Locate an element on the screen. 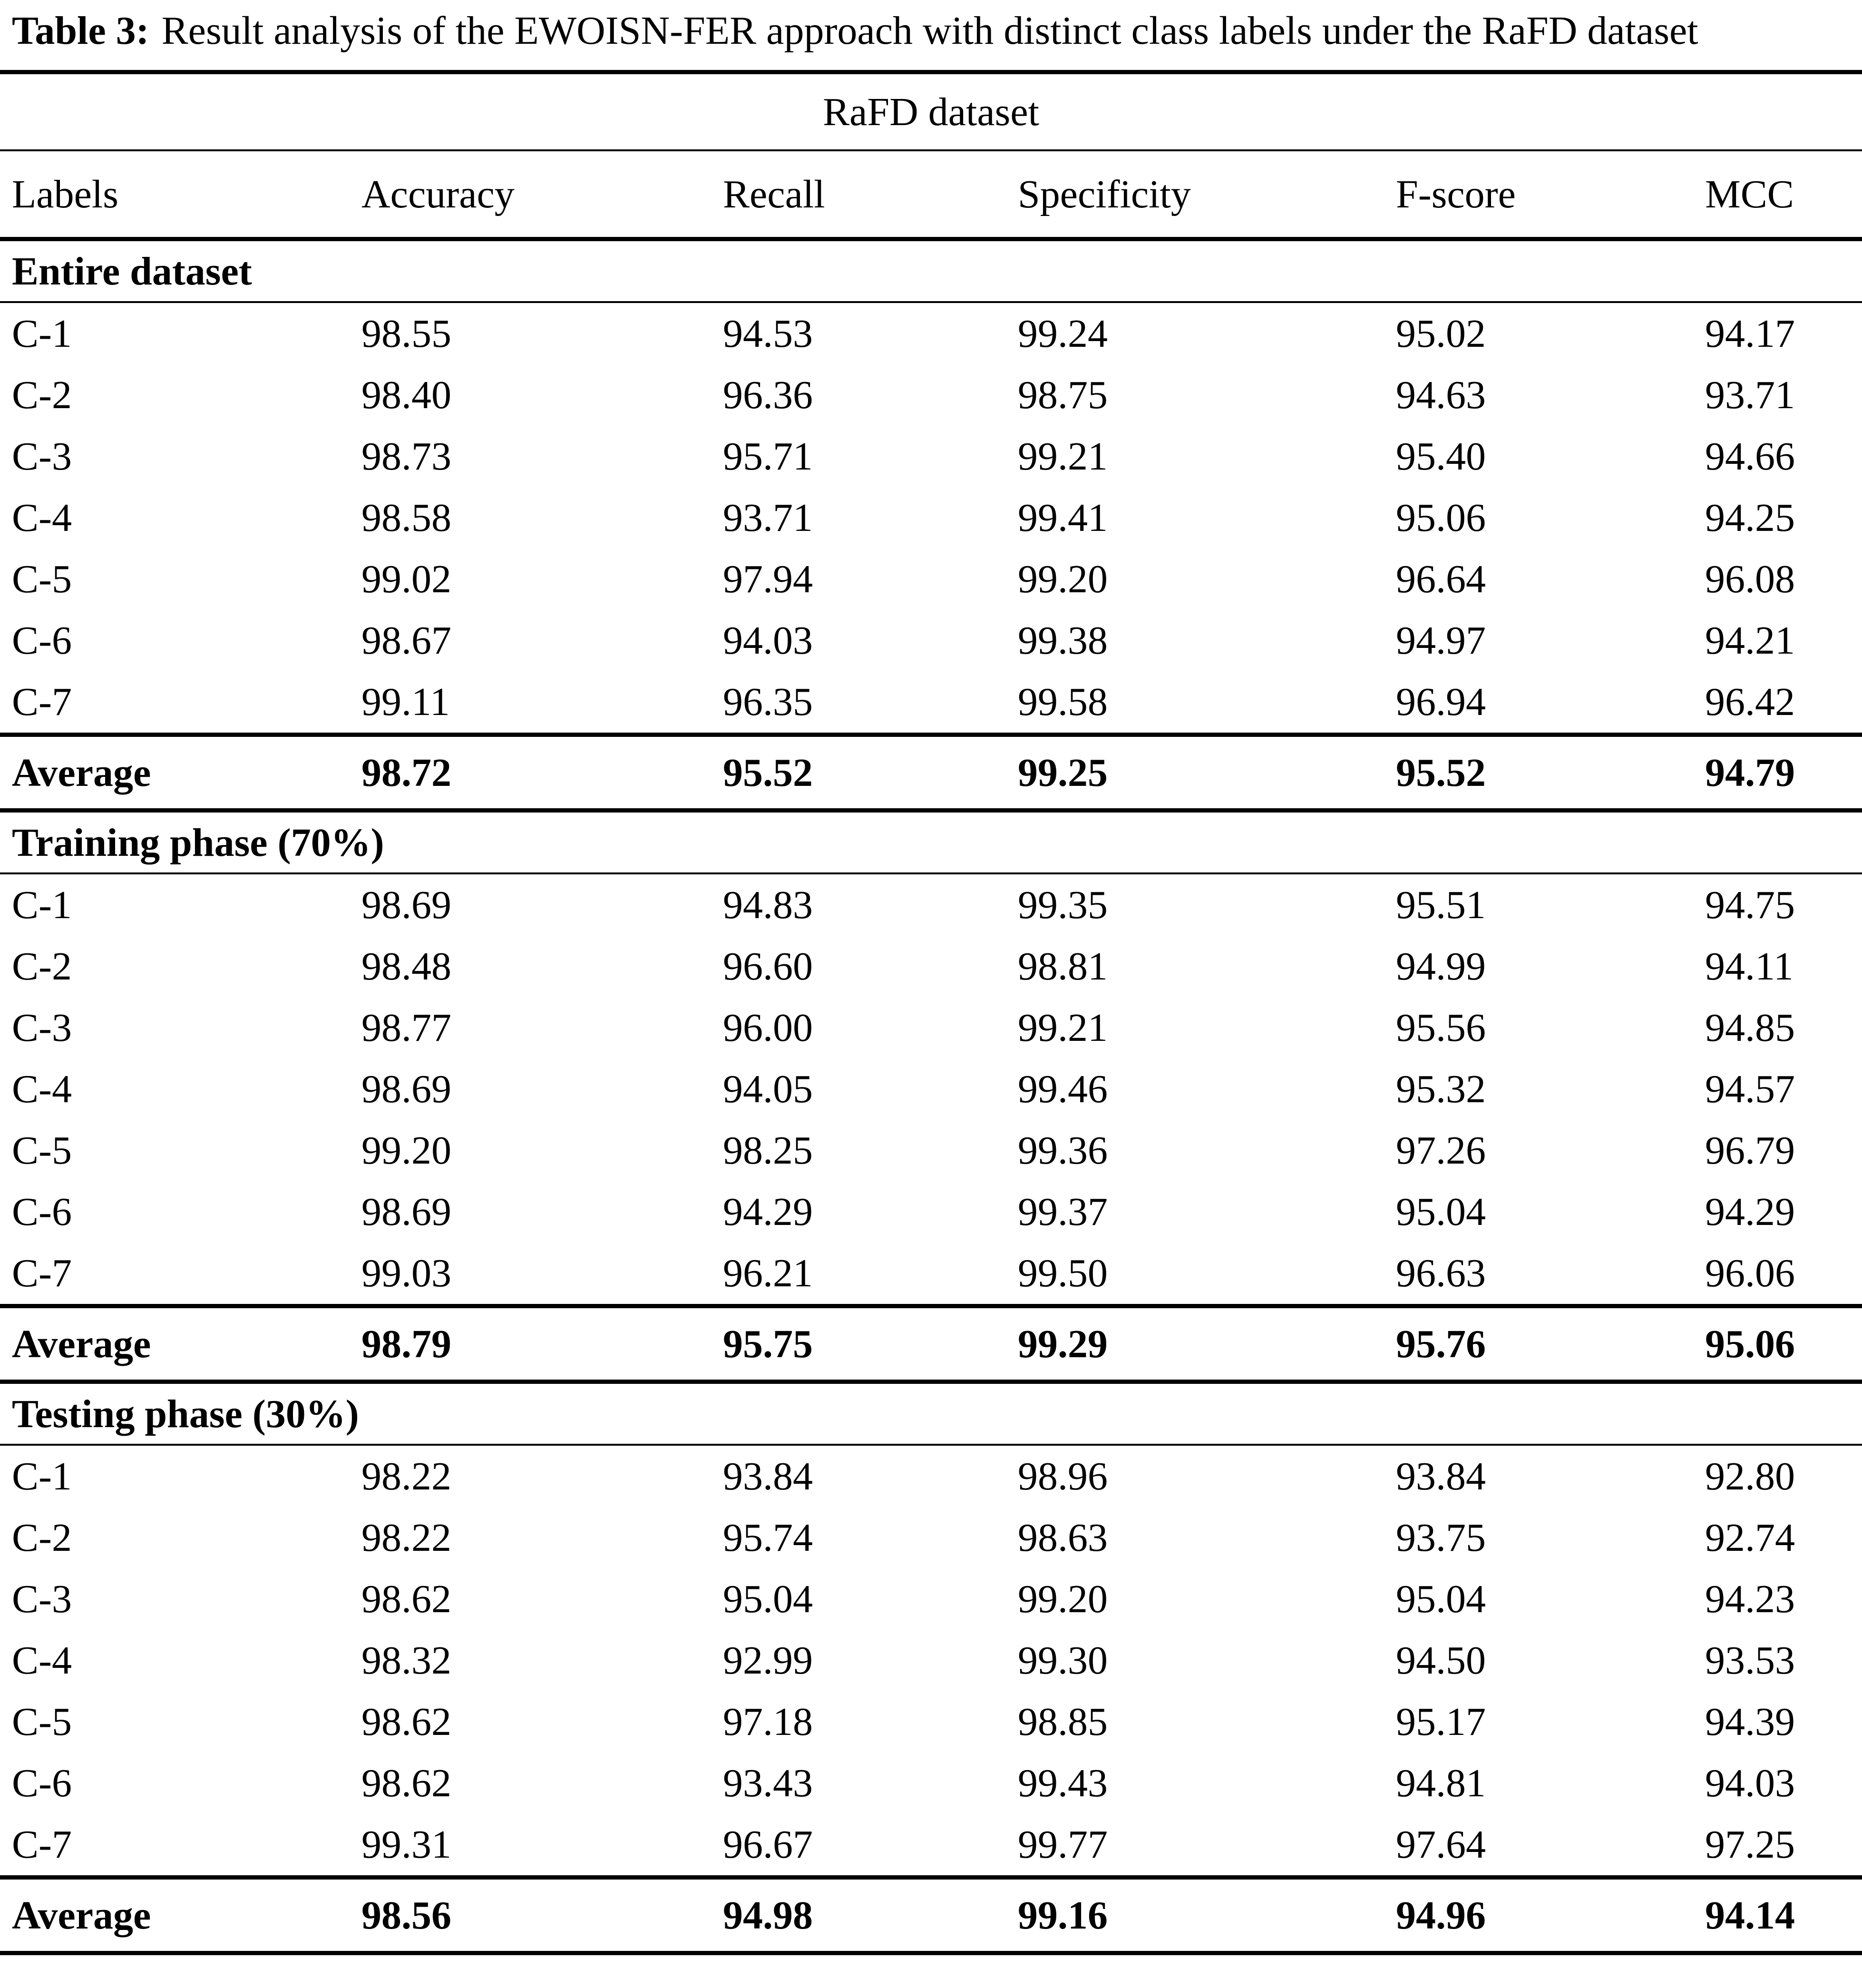 This screenshot has width=1862, height=1988. cell-value: 98.96 is located at coordinates (1063, 1476).